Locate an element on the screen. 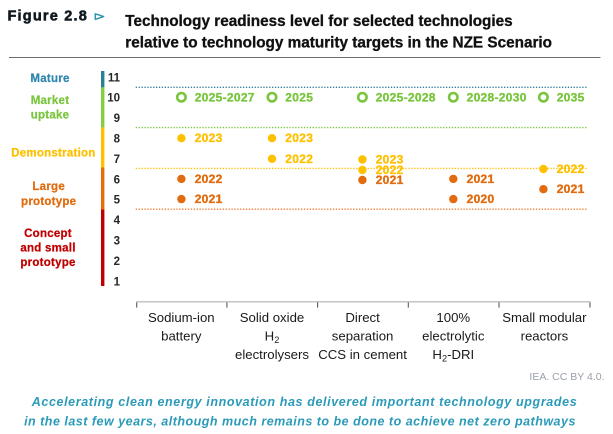  svg-text: 1 is located at coordinates (117, 282).